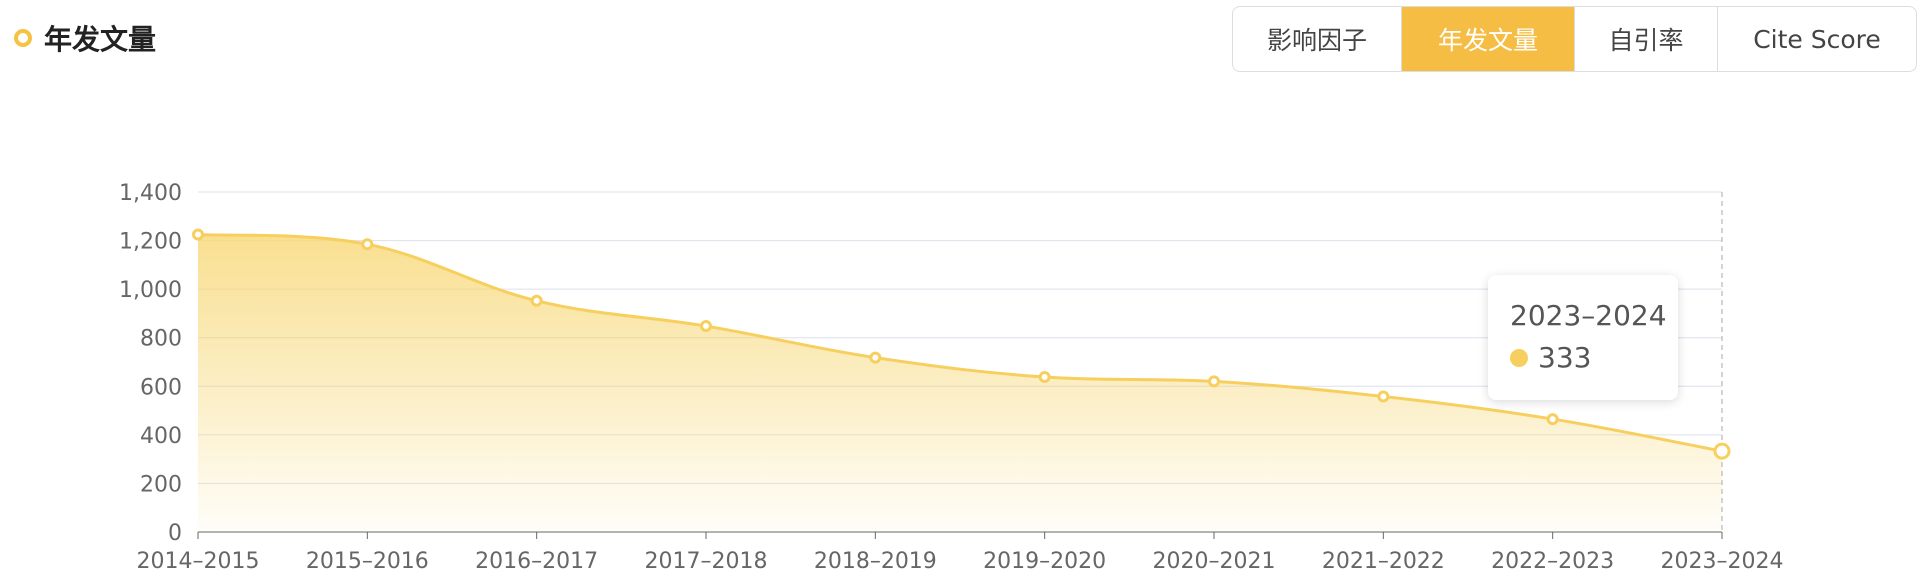  What do you see at coordinates (1722, 561) in the screenshot?
I see `x-tick-label: 2023–2024` at bounding box center [1722, 561].